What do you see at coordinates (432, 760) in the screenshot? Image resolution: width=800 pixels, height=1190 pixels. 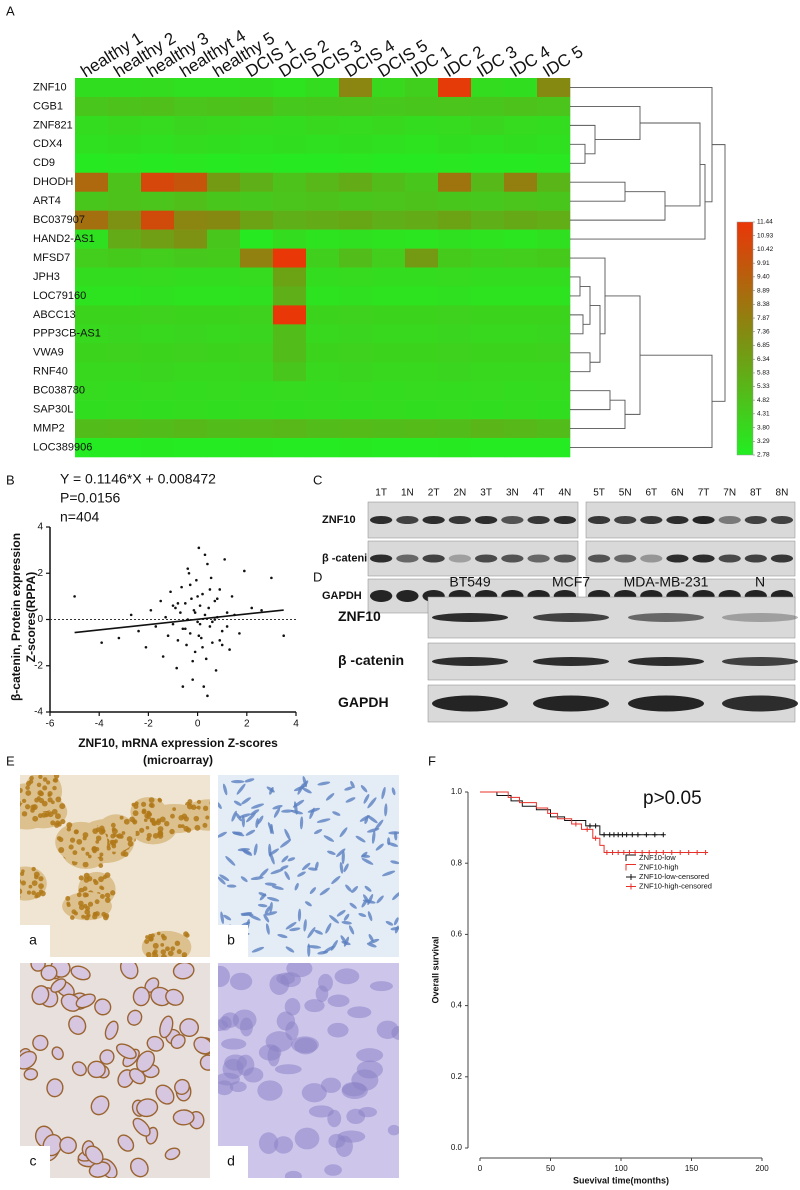 I see `panel-label: F` at bounding box center [432, 760].